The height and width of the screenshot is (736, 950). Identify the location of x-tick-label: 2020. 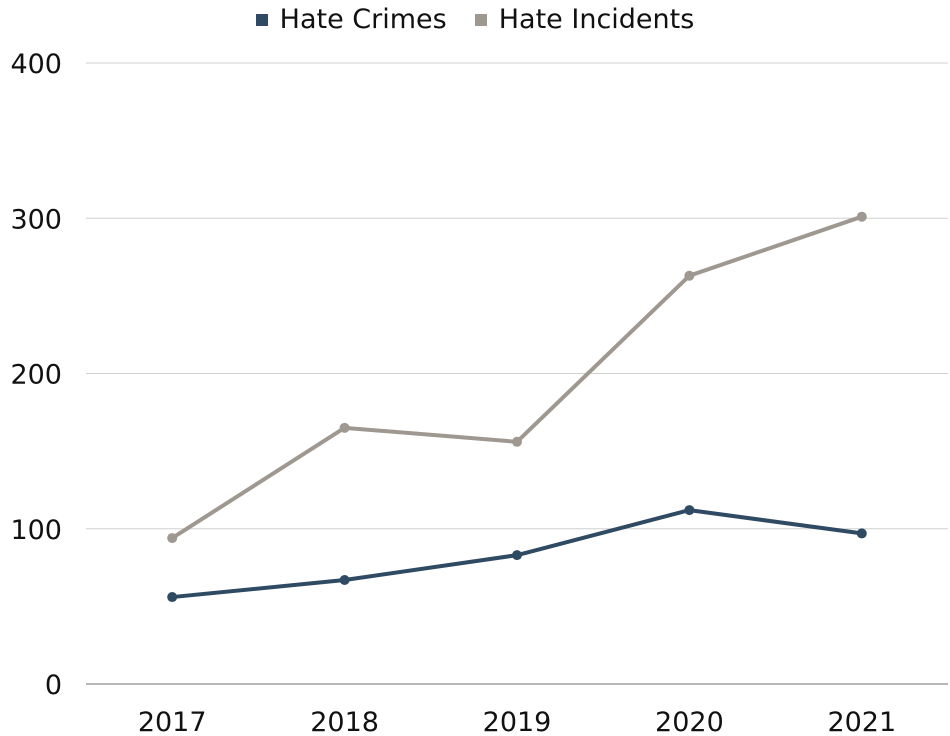
(689, 721).